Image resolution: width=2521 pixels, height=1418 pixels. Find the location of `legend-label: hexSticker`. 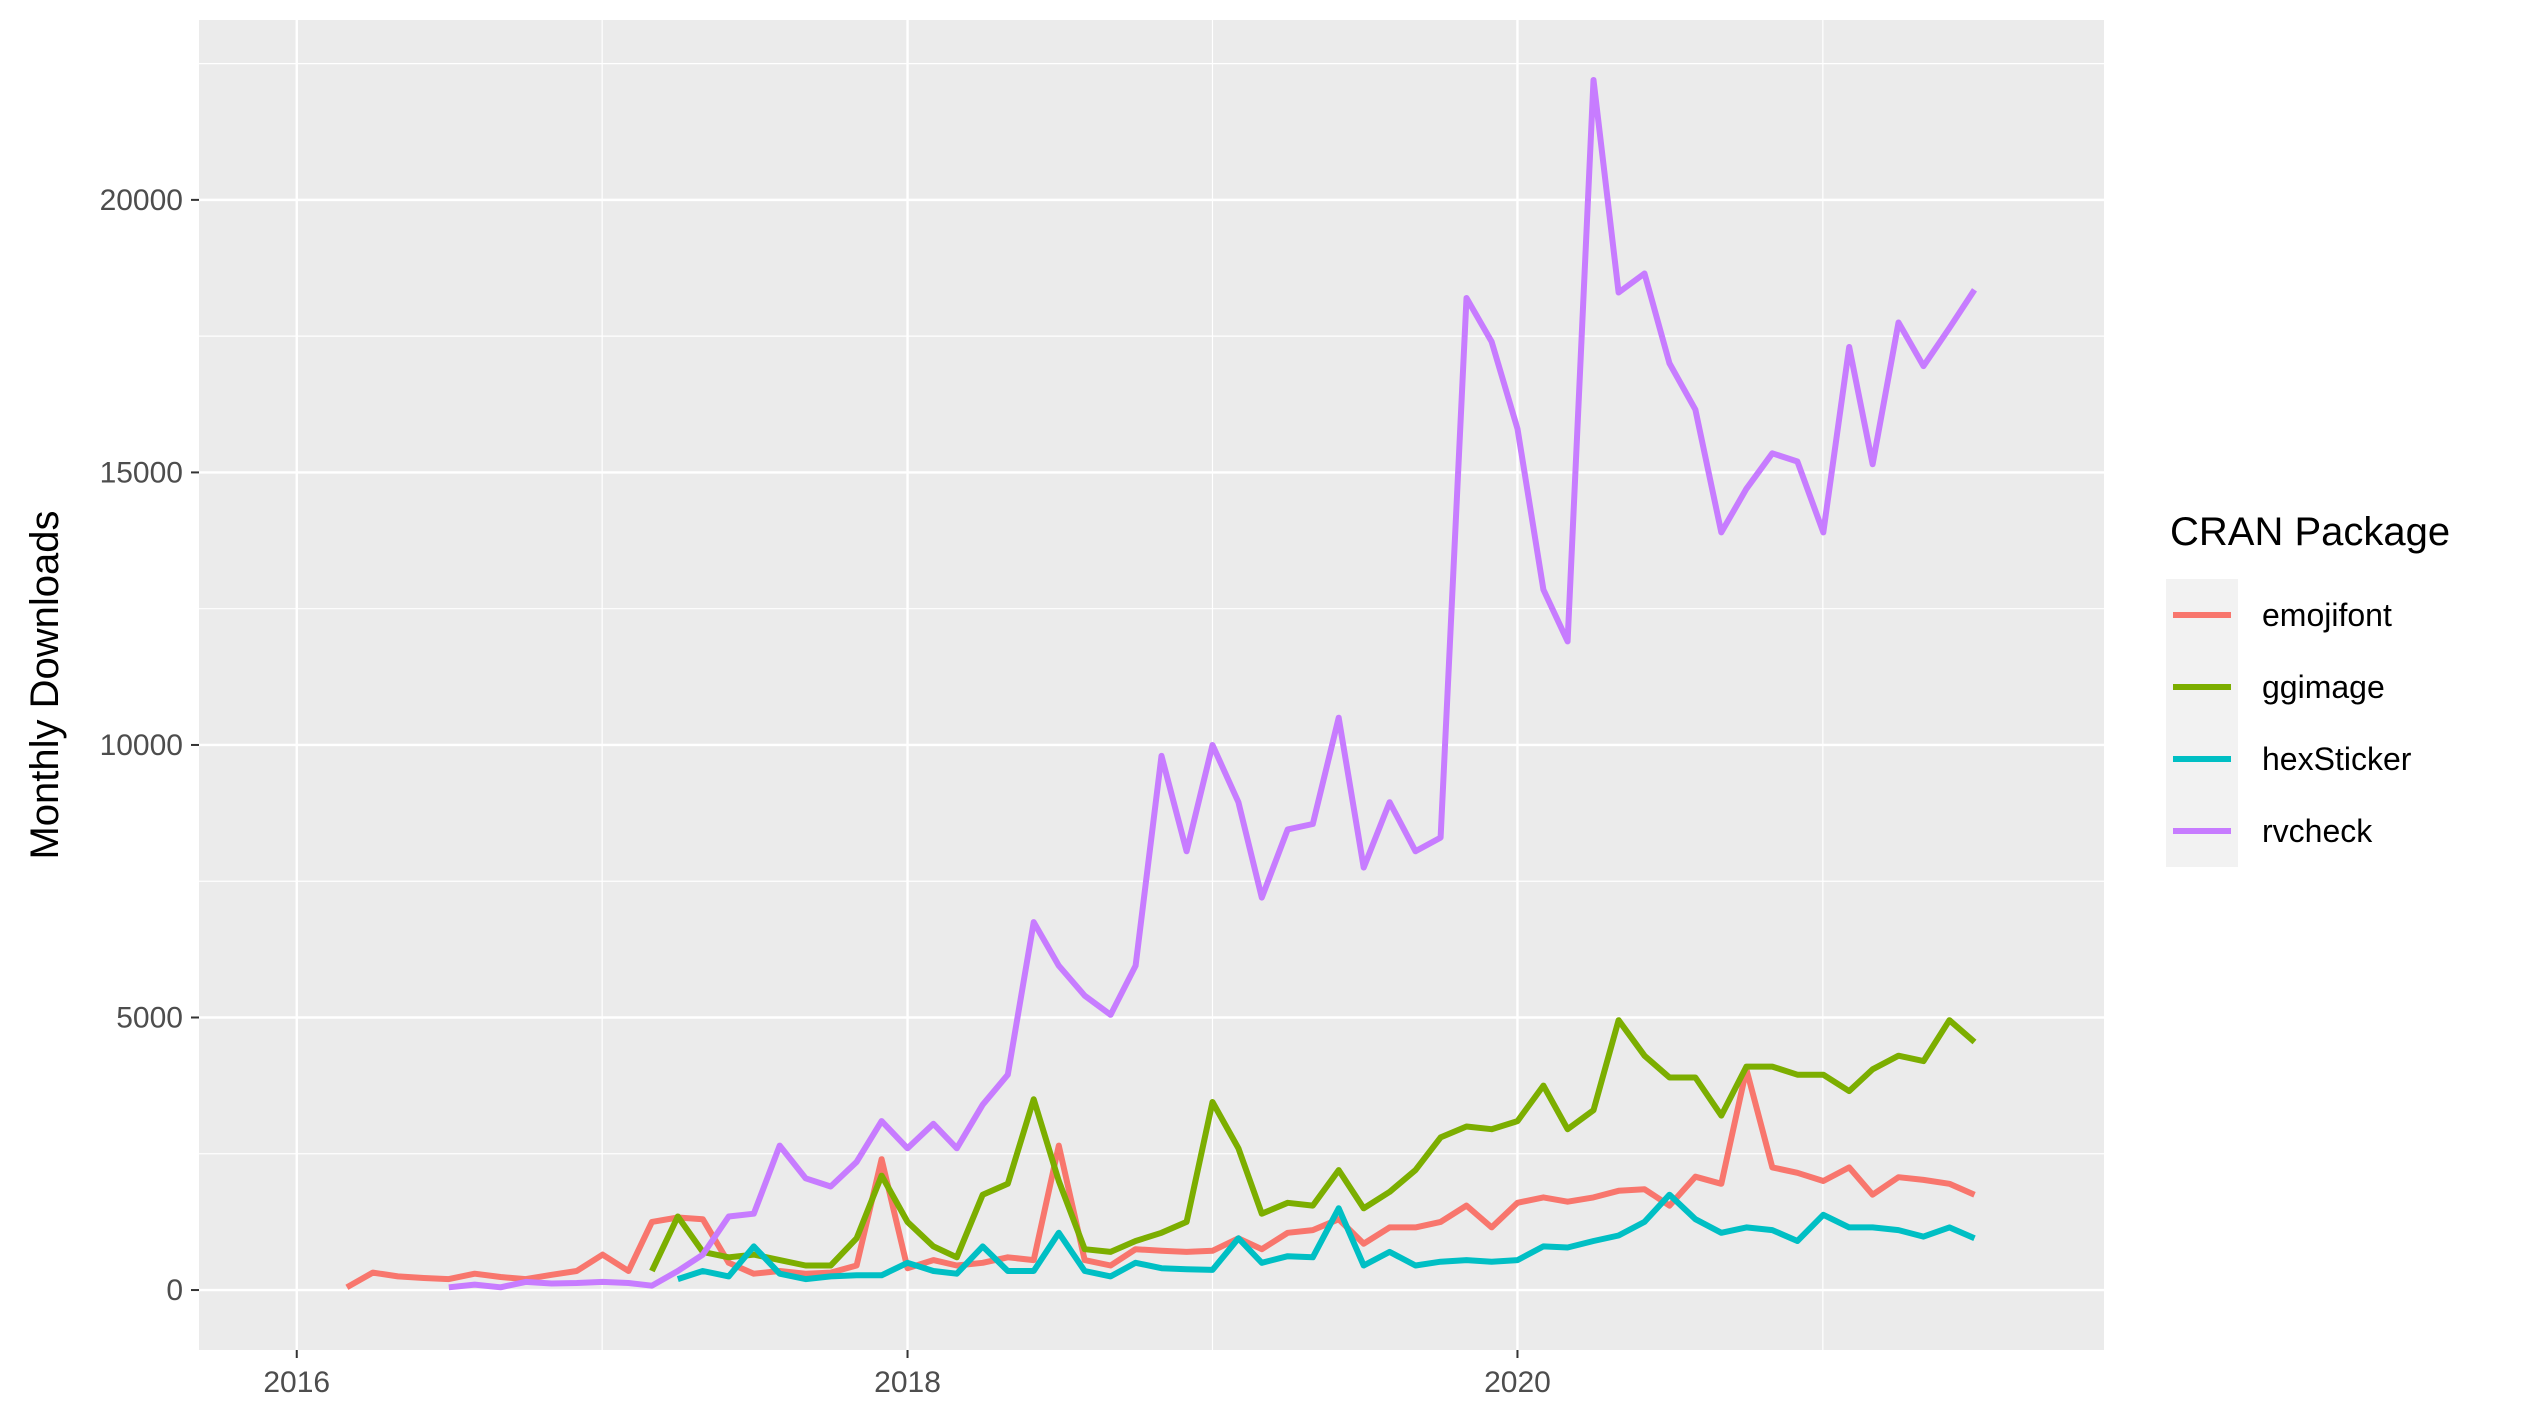

legend-label: hexSticker is located at coordinates (2337, 759).